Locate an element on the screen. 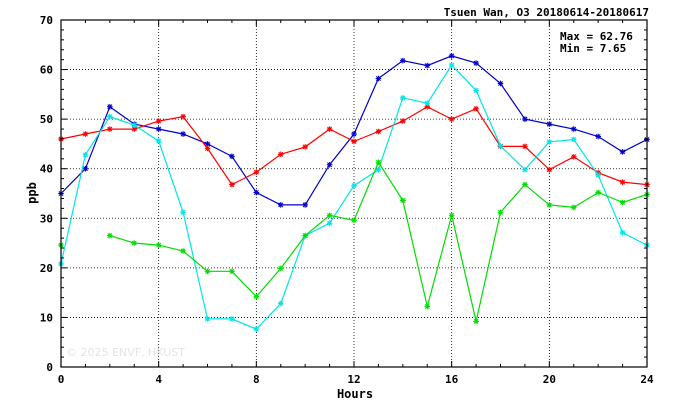 The height and width of the screenshot is (409, 674). y-tick-label: 70 is located at coordinates (46, 20).